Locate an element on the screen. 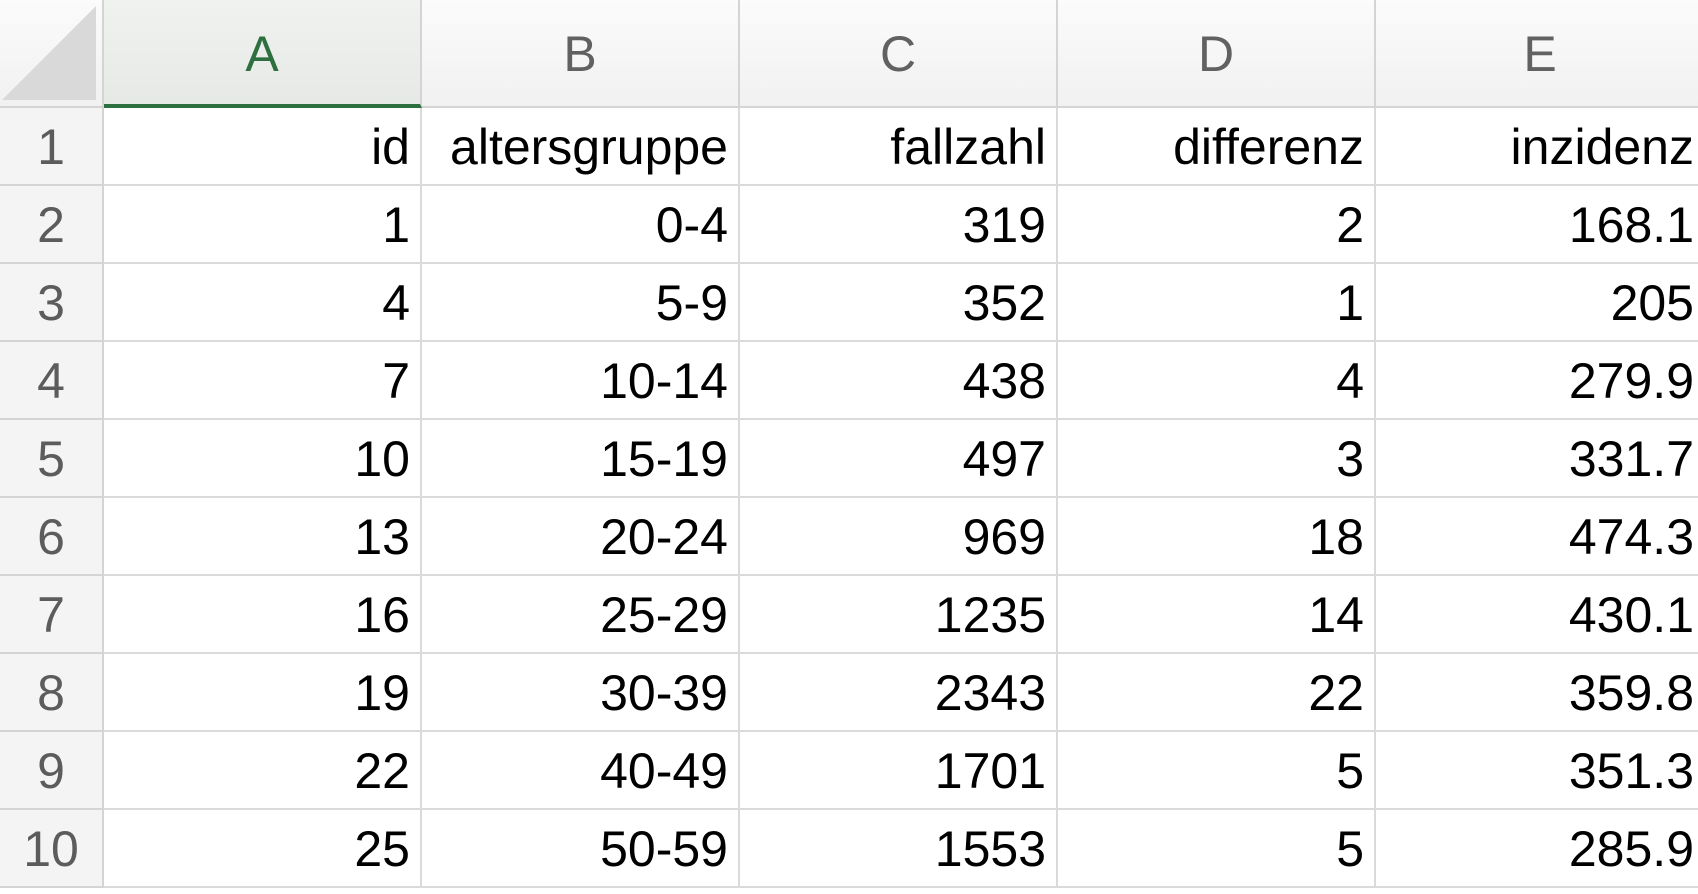  cell-b8: 30-39 is located at coordinates (581, 693).